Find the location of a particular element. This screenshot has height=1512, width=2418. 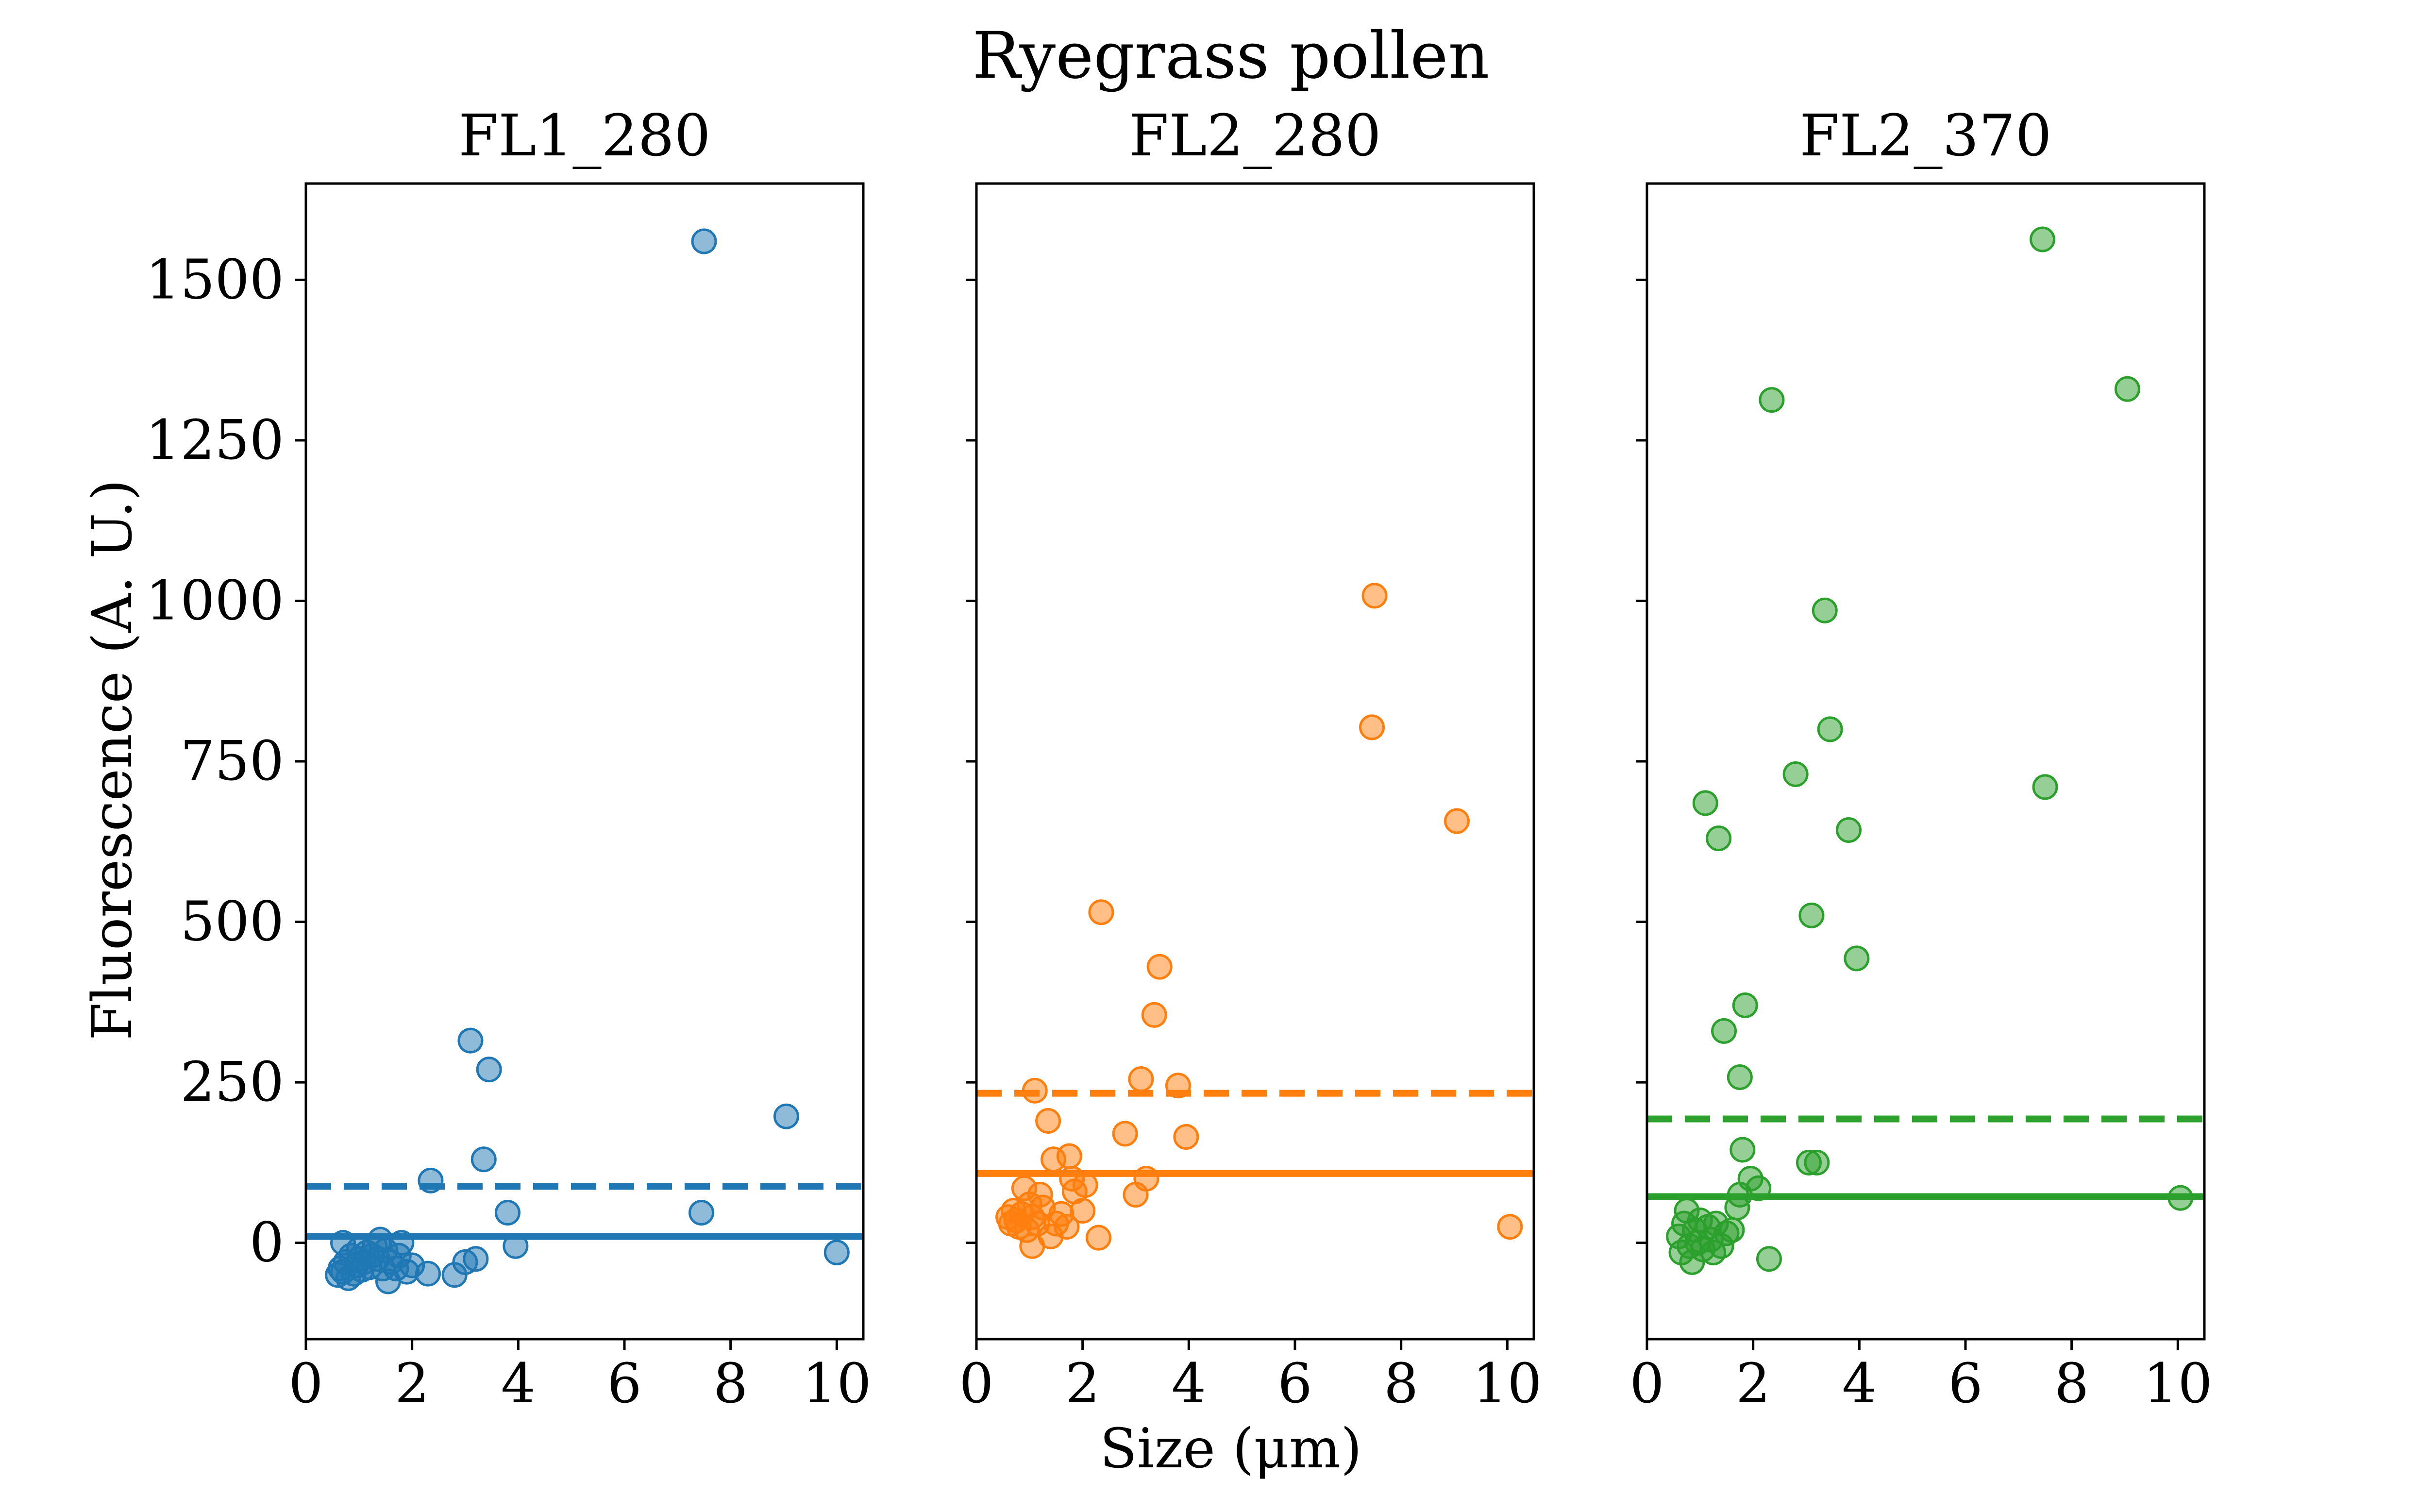

y-tick-label: 0 is located at coordinates (267, 1243).